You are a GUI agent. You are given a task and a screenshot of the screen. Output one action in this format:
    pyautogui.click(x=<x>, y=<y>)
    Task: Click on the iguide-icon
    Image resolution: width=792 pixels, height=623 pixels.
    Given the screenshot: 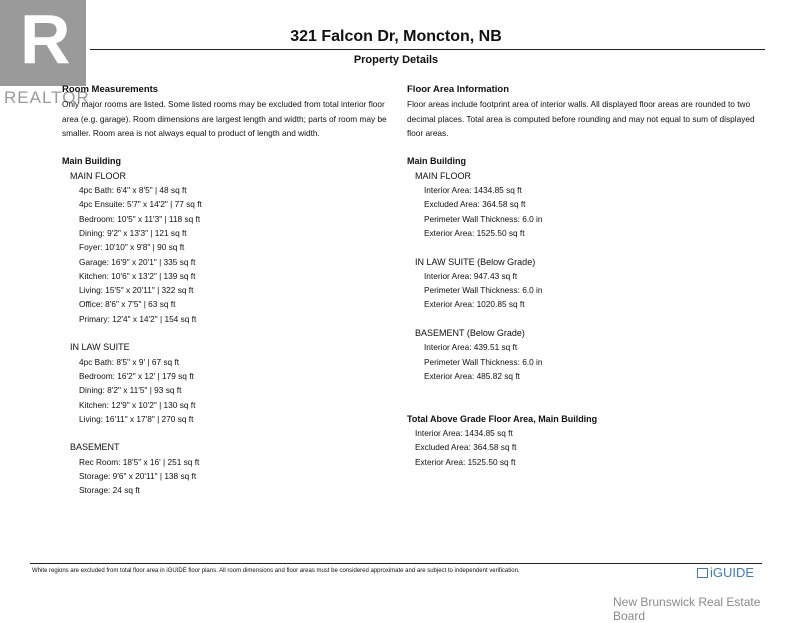 What is the action you would take?
    pyautogui.click(x=702, y=572)
    